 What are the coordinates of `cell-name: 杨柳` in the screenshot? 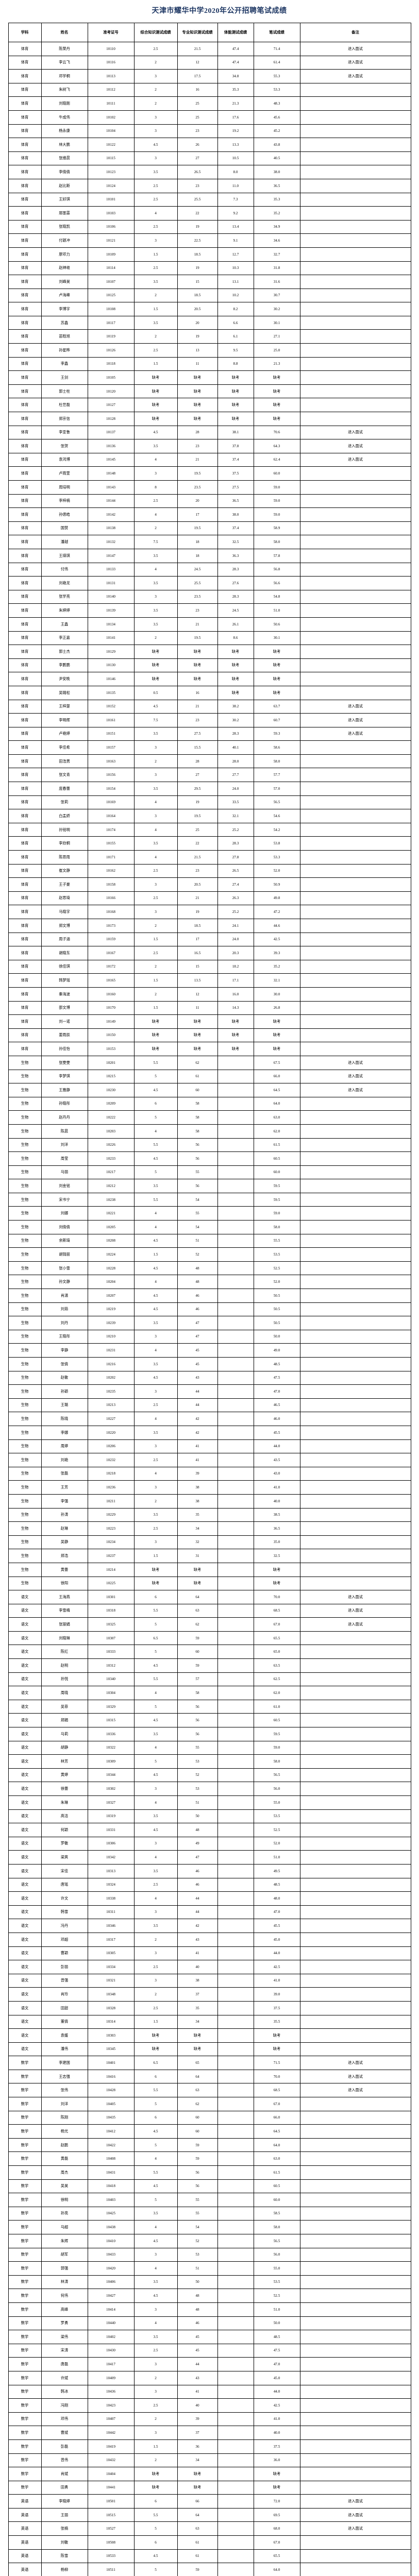 It's located at (64, 2569).